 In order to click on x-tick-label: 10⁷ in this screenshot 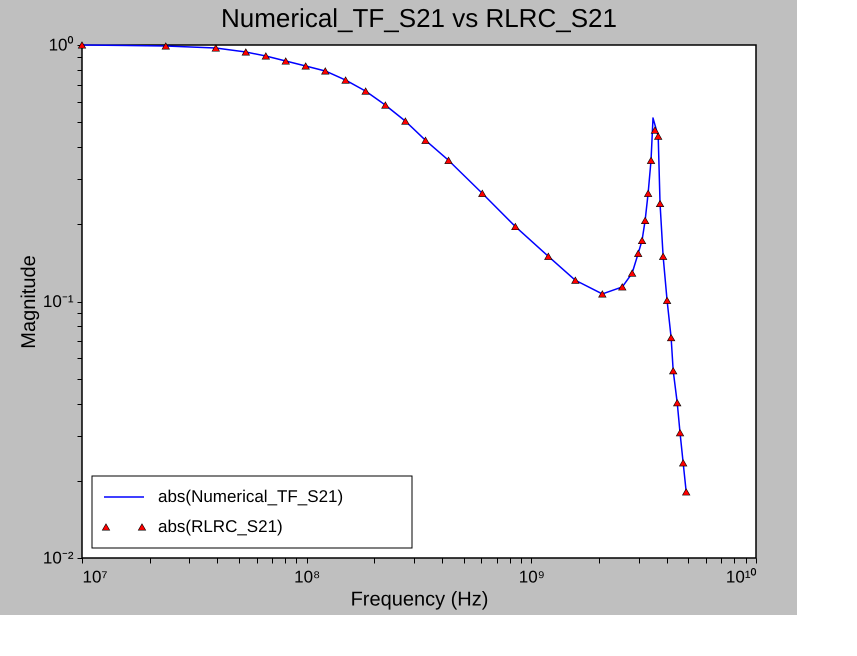, I will do `click(95, 577)`.